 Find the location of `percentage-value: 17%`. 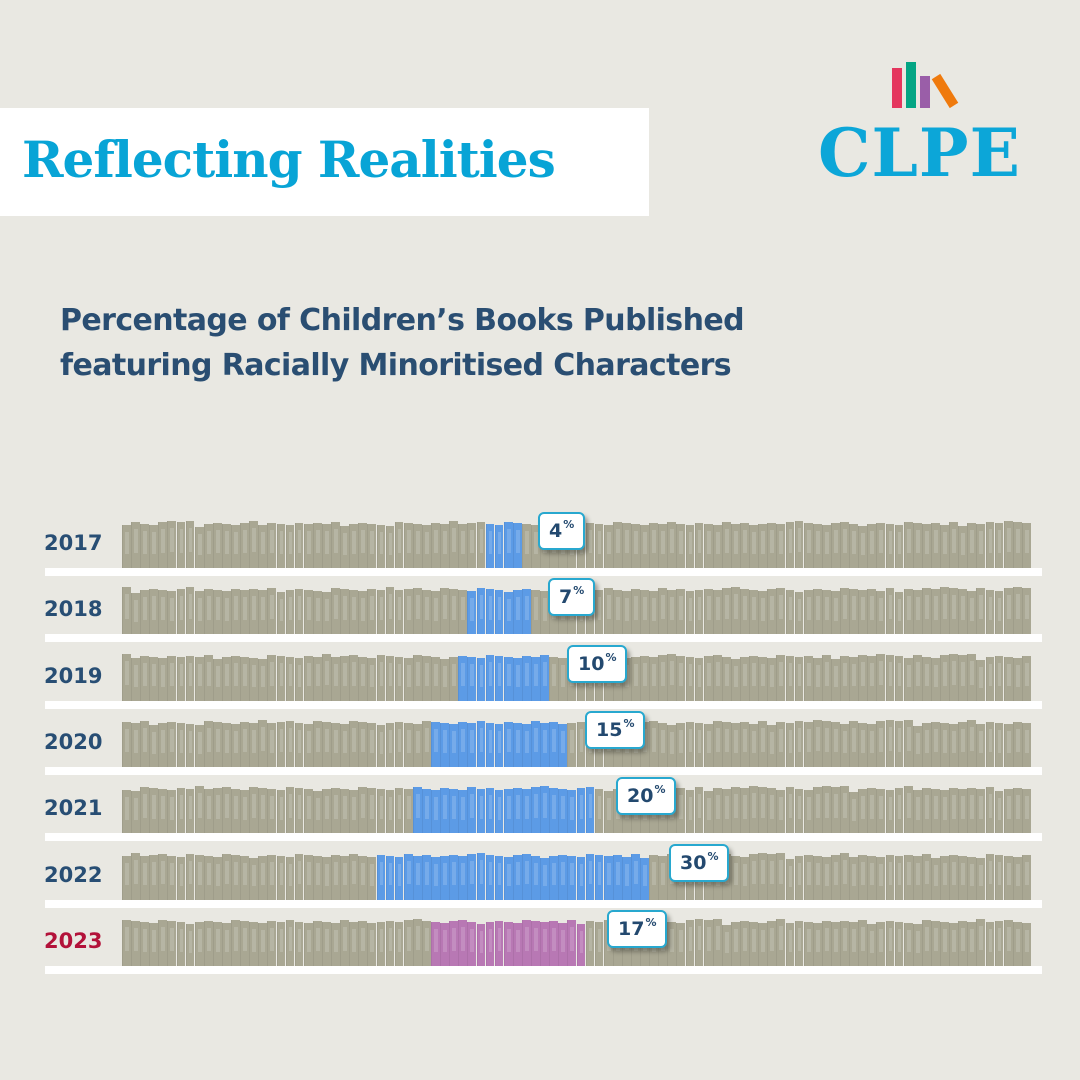

percentage-value: 17% is located at coordinates (637, 927).